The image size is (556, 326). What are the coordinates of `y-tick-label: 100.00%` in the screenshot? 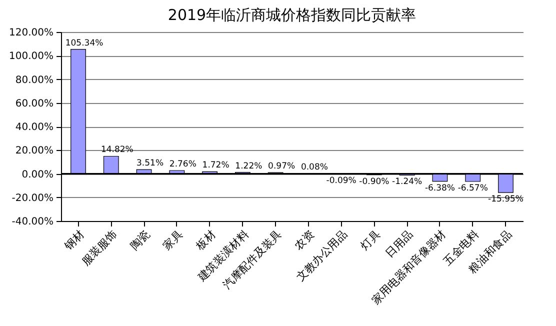 It's located at (31, 56).